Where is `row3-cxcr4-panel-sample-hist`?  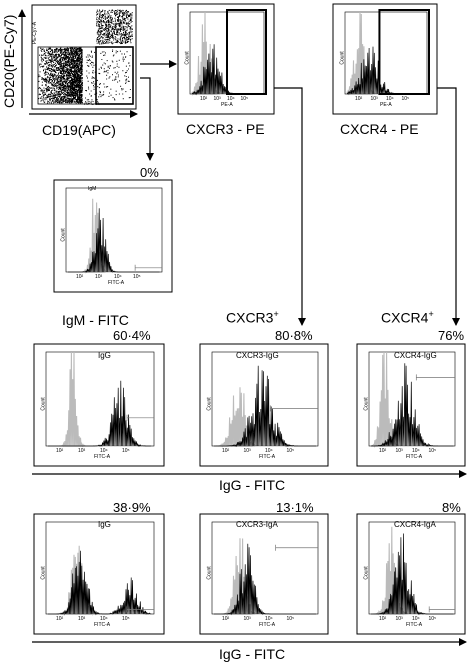 row3-cxcr4-panel-sample-hist is located at coordinates (412, 574).